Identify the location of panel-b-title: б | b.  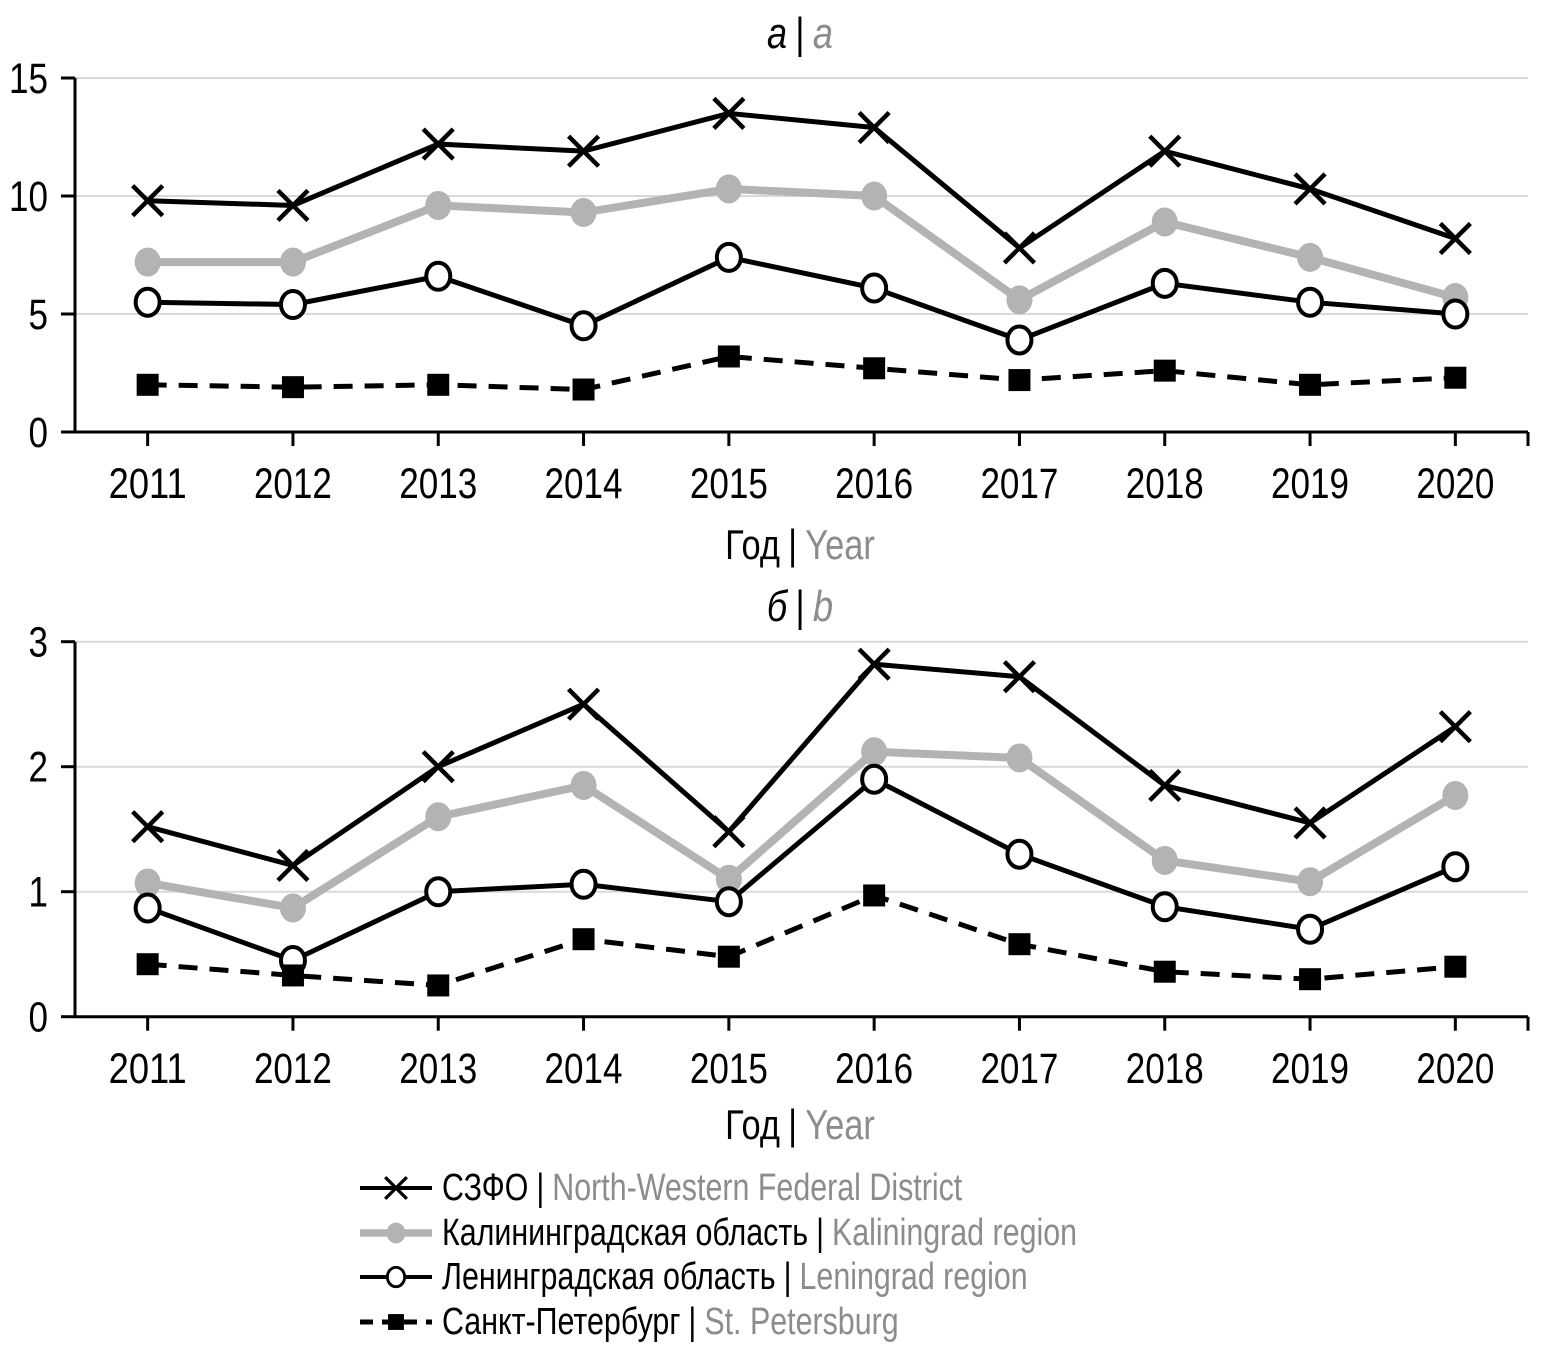
(800, 607).